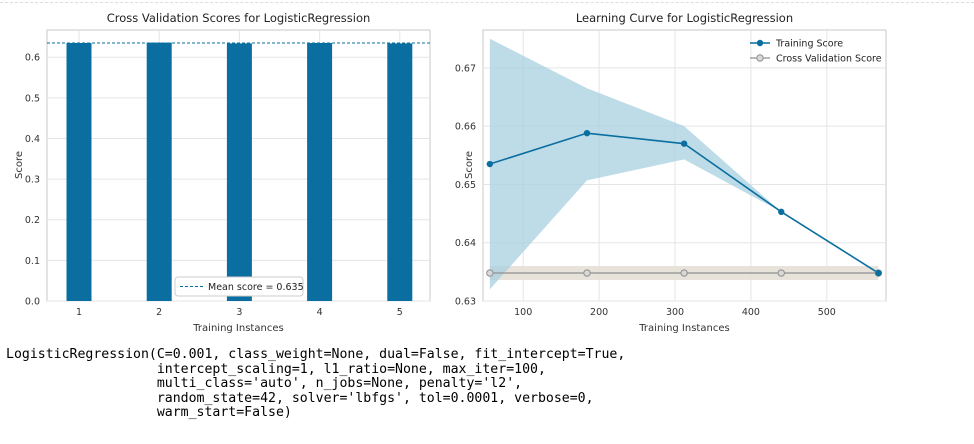 The height and width of the screenshot is (444, 974). I want to click on y-tick-label: 0.4, so click(32, 139).